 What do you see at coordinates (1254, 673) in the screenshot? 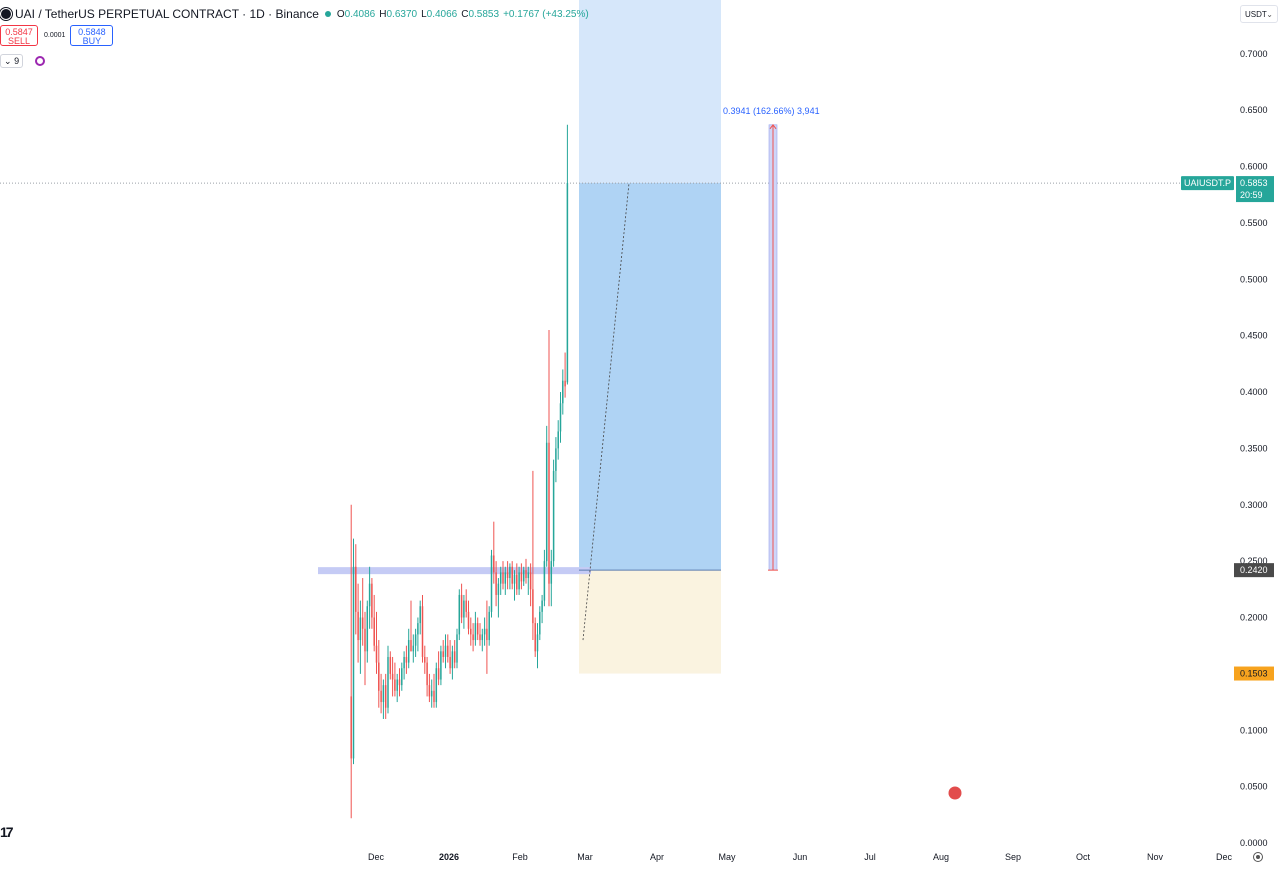
I see `stop-price-tag` at bounding box center [1254, 673].